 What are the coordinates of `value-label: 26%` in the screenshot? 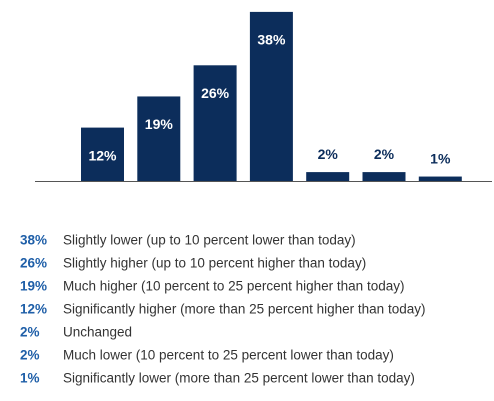 It's located at (215, 93).